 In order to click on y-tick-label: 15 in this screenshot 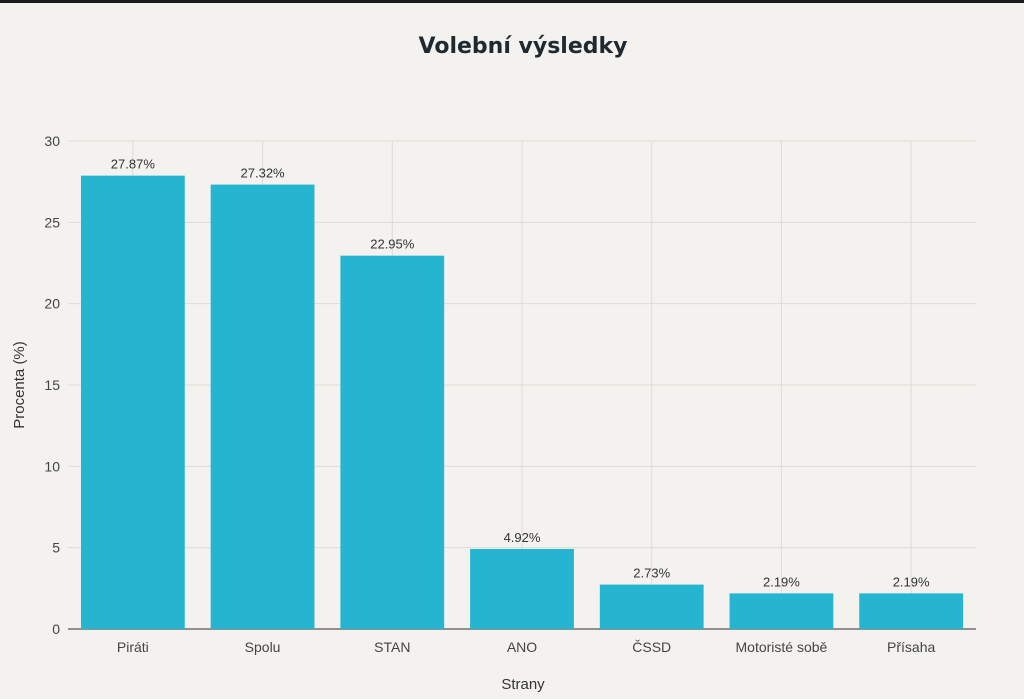, I will do `click(52, 385)`.